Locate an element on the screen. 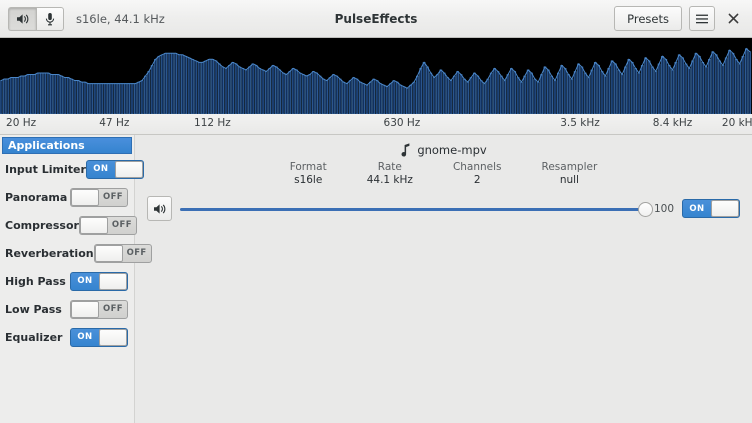  table-row: s16le 44.1 kHz 2 null is located at coordinates (444, 180).